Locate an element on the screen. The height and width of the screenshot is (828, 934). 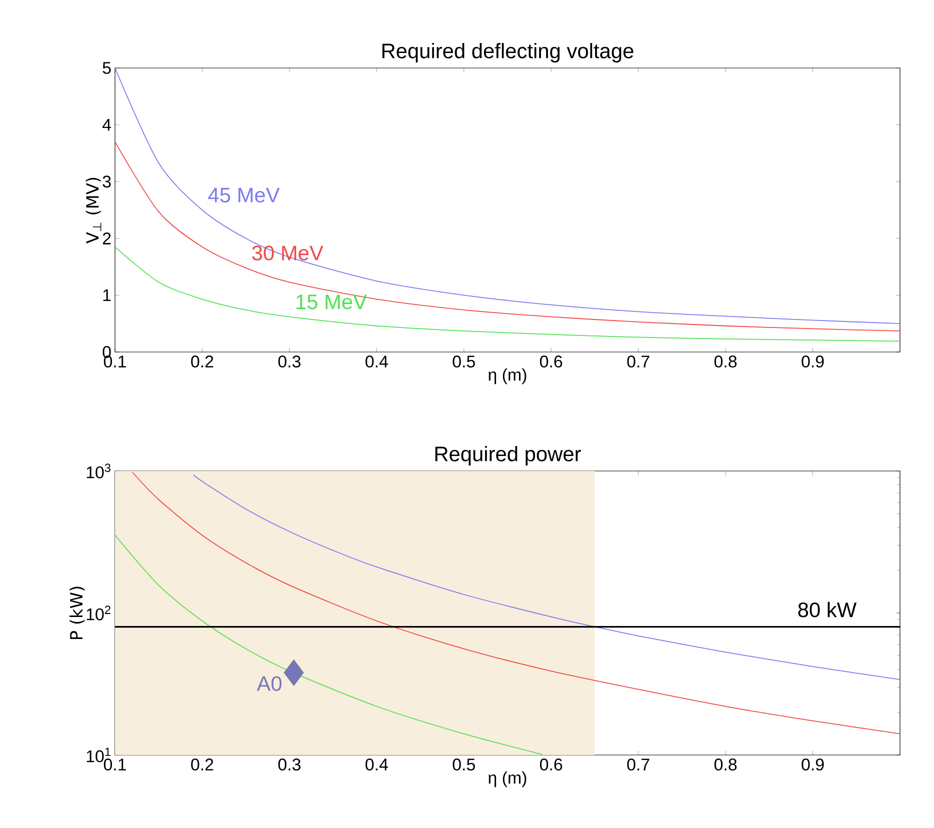
chart-title: Required deflecting voltage is located at coordinates (508, 52).